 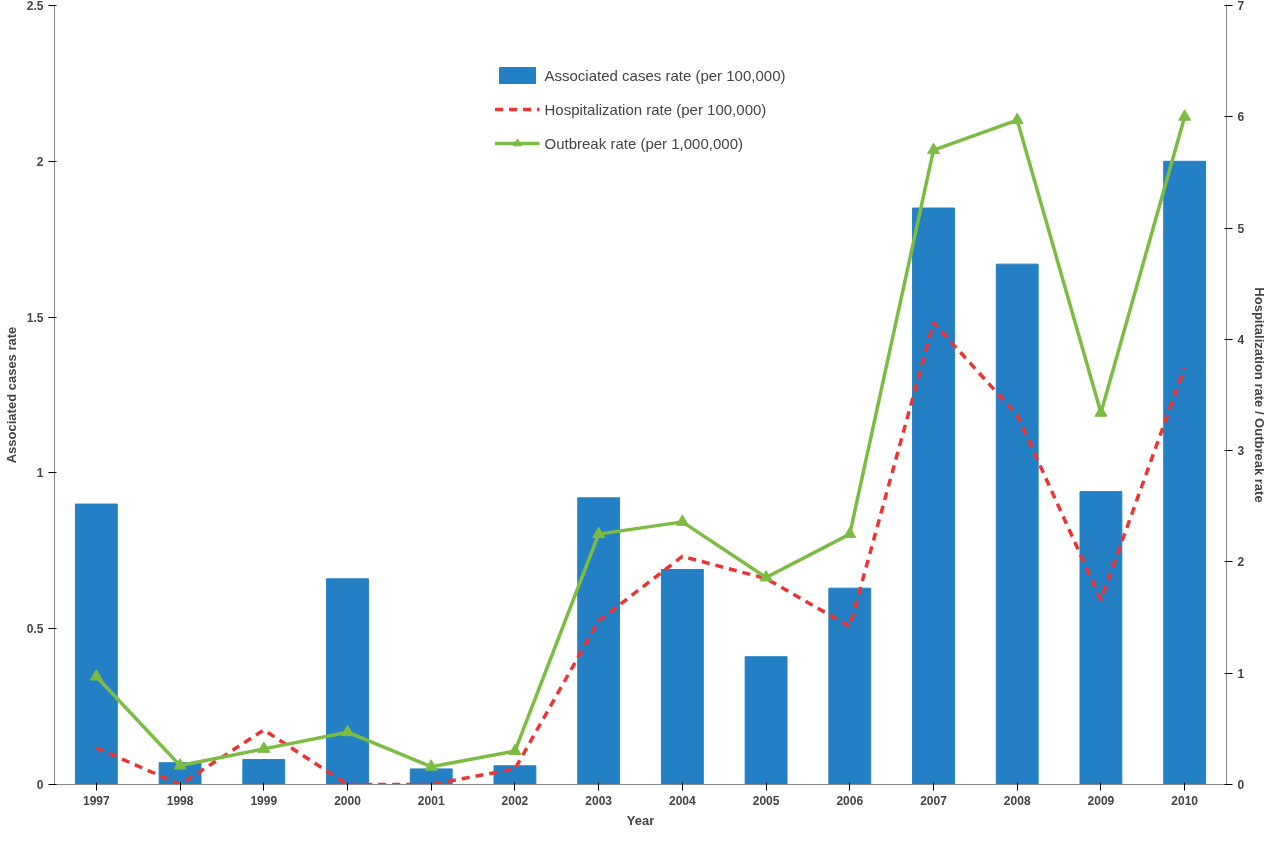 What do you see at coordinates (643, 143) in the screenshot?
I see `legend-label: Outbreak rate (per 1,000,000)` at bounding box center [643, 143].